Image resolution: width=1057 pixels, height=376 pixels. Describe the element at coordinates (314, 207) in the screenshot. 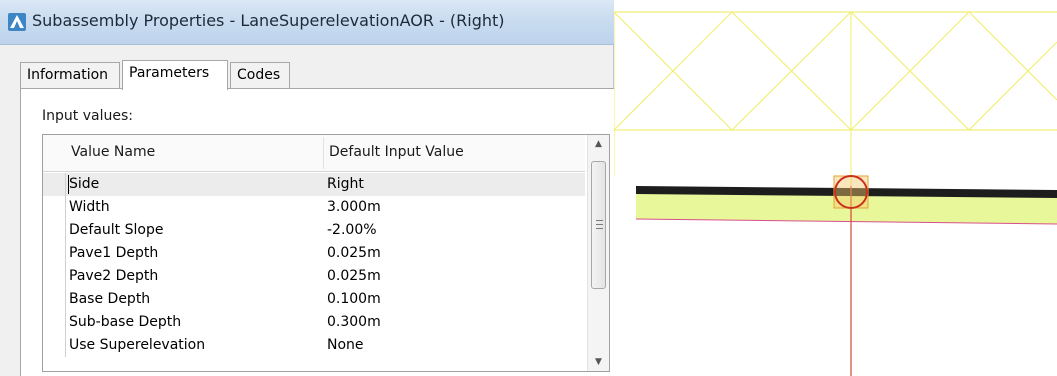

I see `grid-row-width: Width 3.000m` at that location.